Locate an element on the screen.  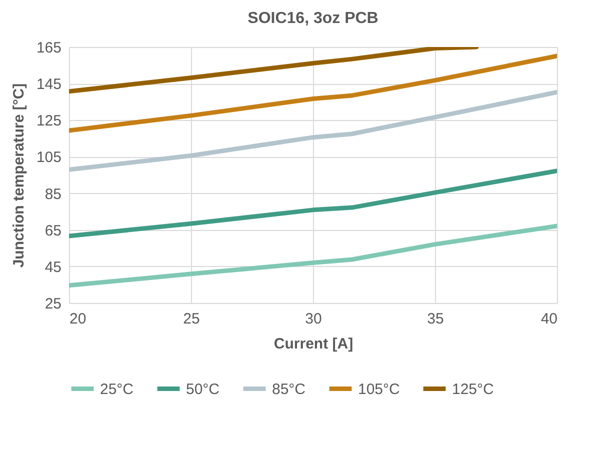
y-tick-label: 165 is located at coordinates (49, 48).